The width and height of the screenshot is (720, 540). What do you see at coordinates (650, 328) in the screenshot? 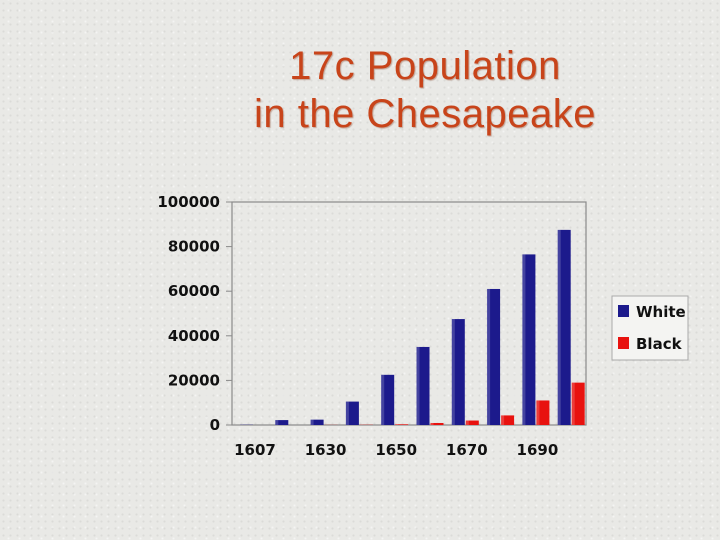
I see `legend: White Black` at bounding box center [650, 328].